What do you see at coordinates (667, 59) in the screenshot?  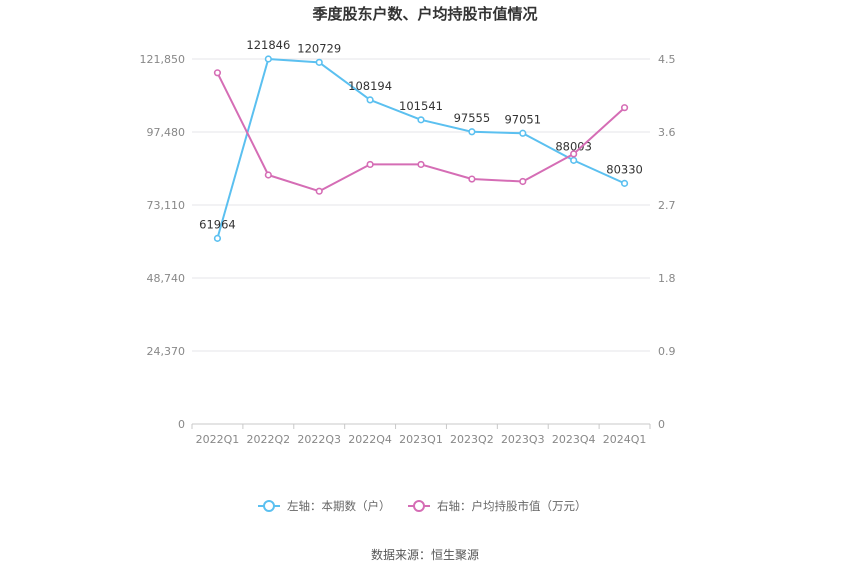 I see `y-right-tick-label: 4.5` at bounding box center [667, 59].